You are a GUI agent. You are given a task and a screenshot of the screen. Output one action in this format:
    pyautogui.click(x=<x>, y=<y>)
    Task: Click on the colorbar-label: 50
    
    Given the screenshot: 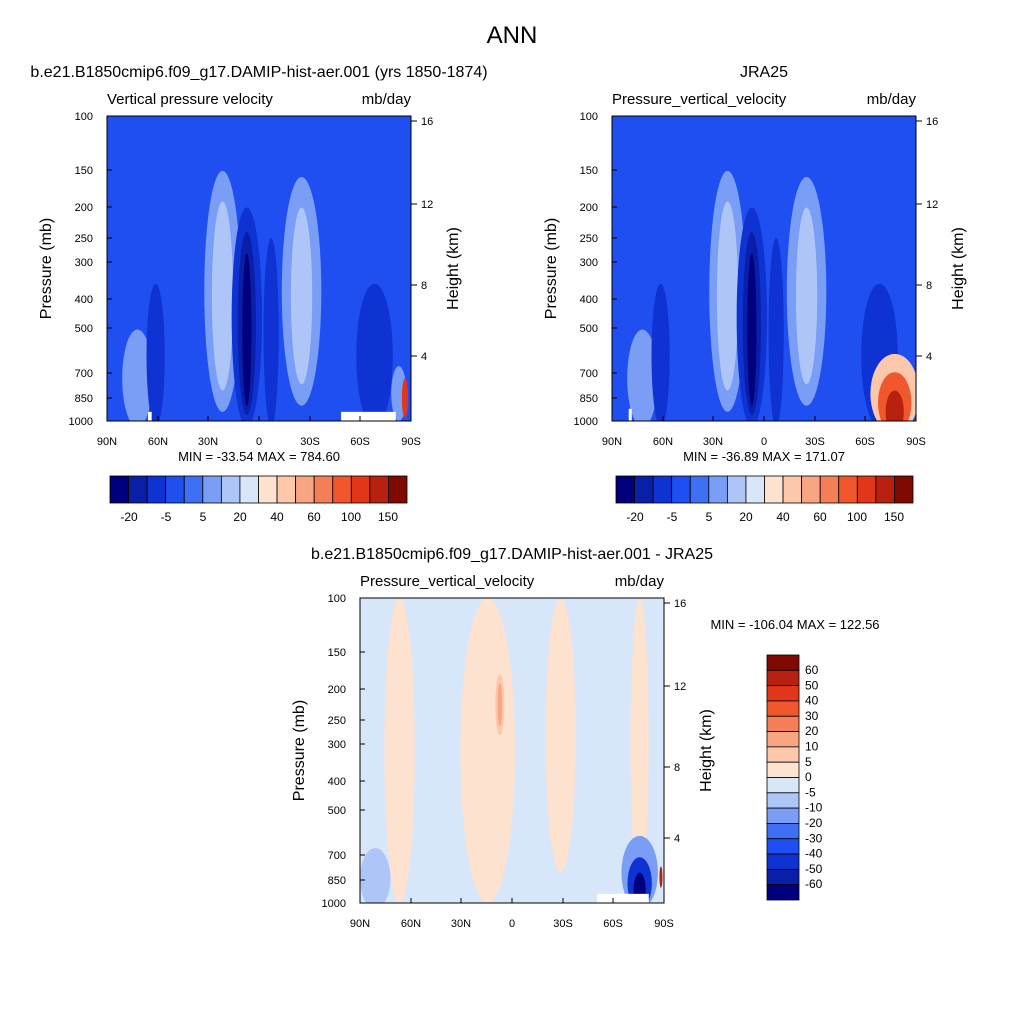 What is the action you would take?
    pyautogui.click(x=812, y=685)
    